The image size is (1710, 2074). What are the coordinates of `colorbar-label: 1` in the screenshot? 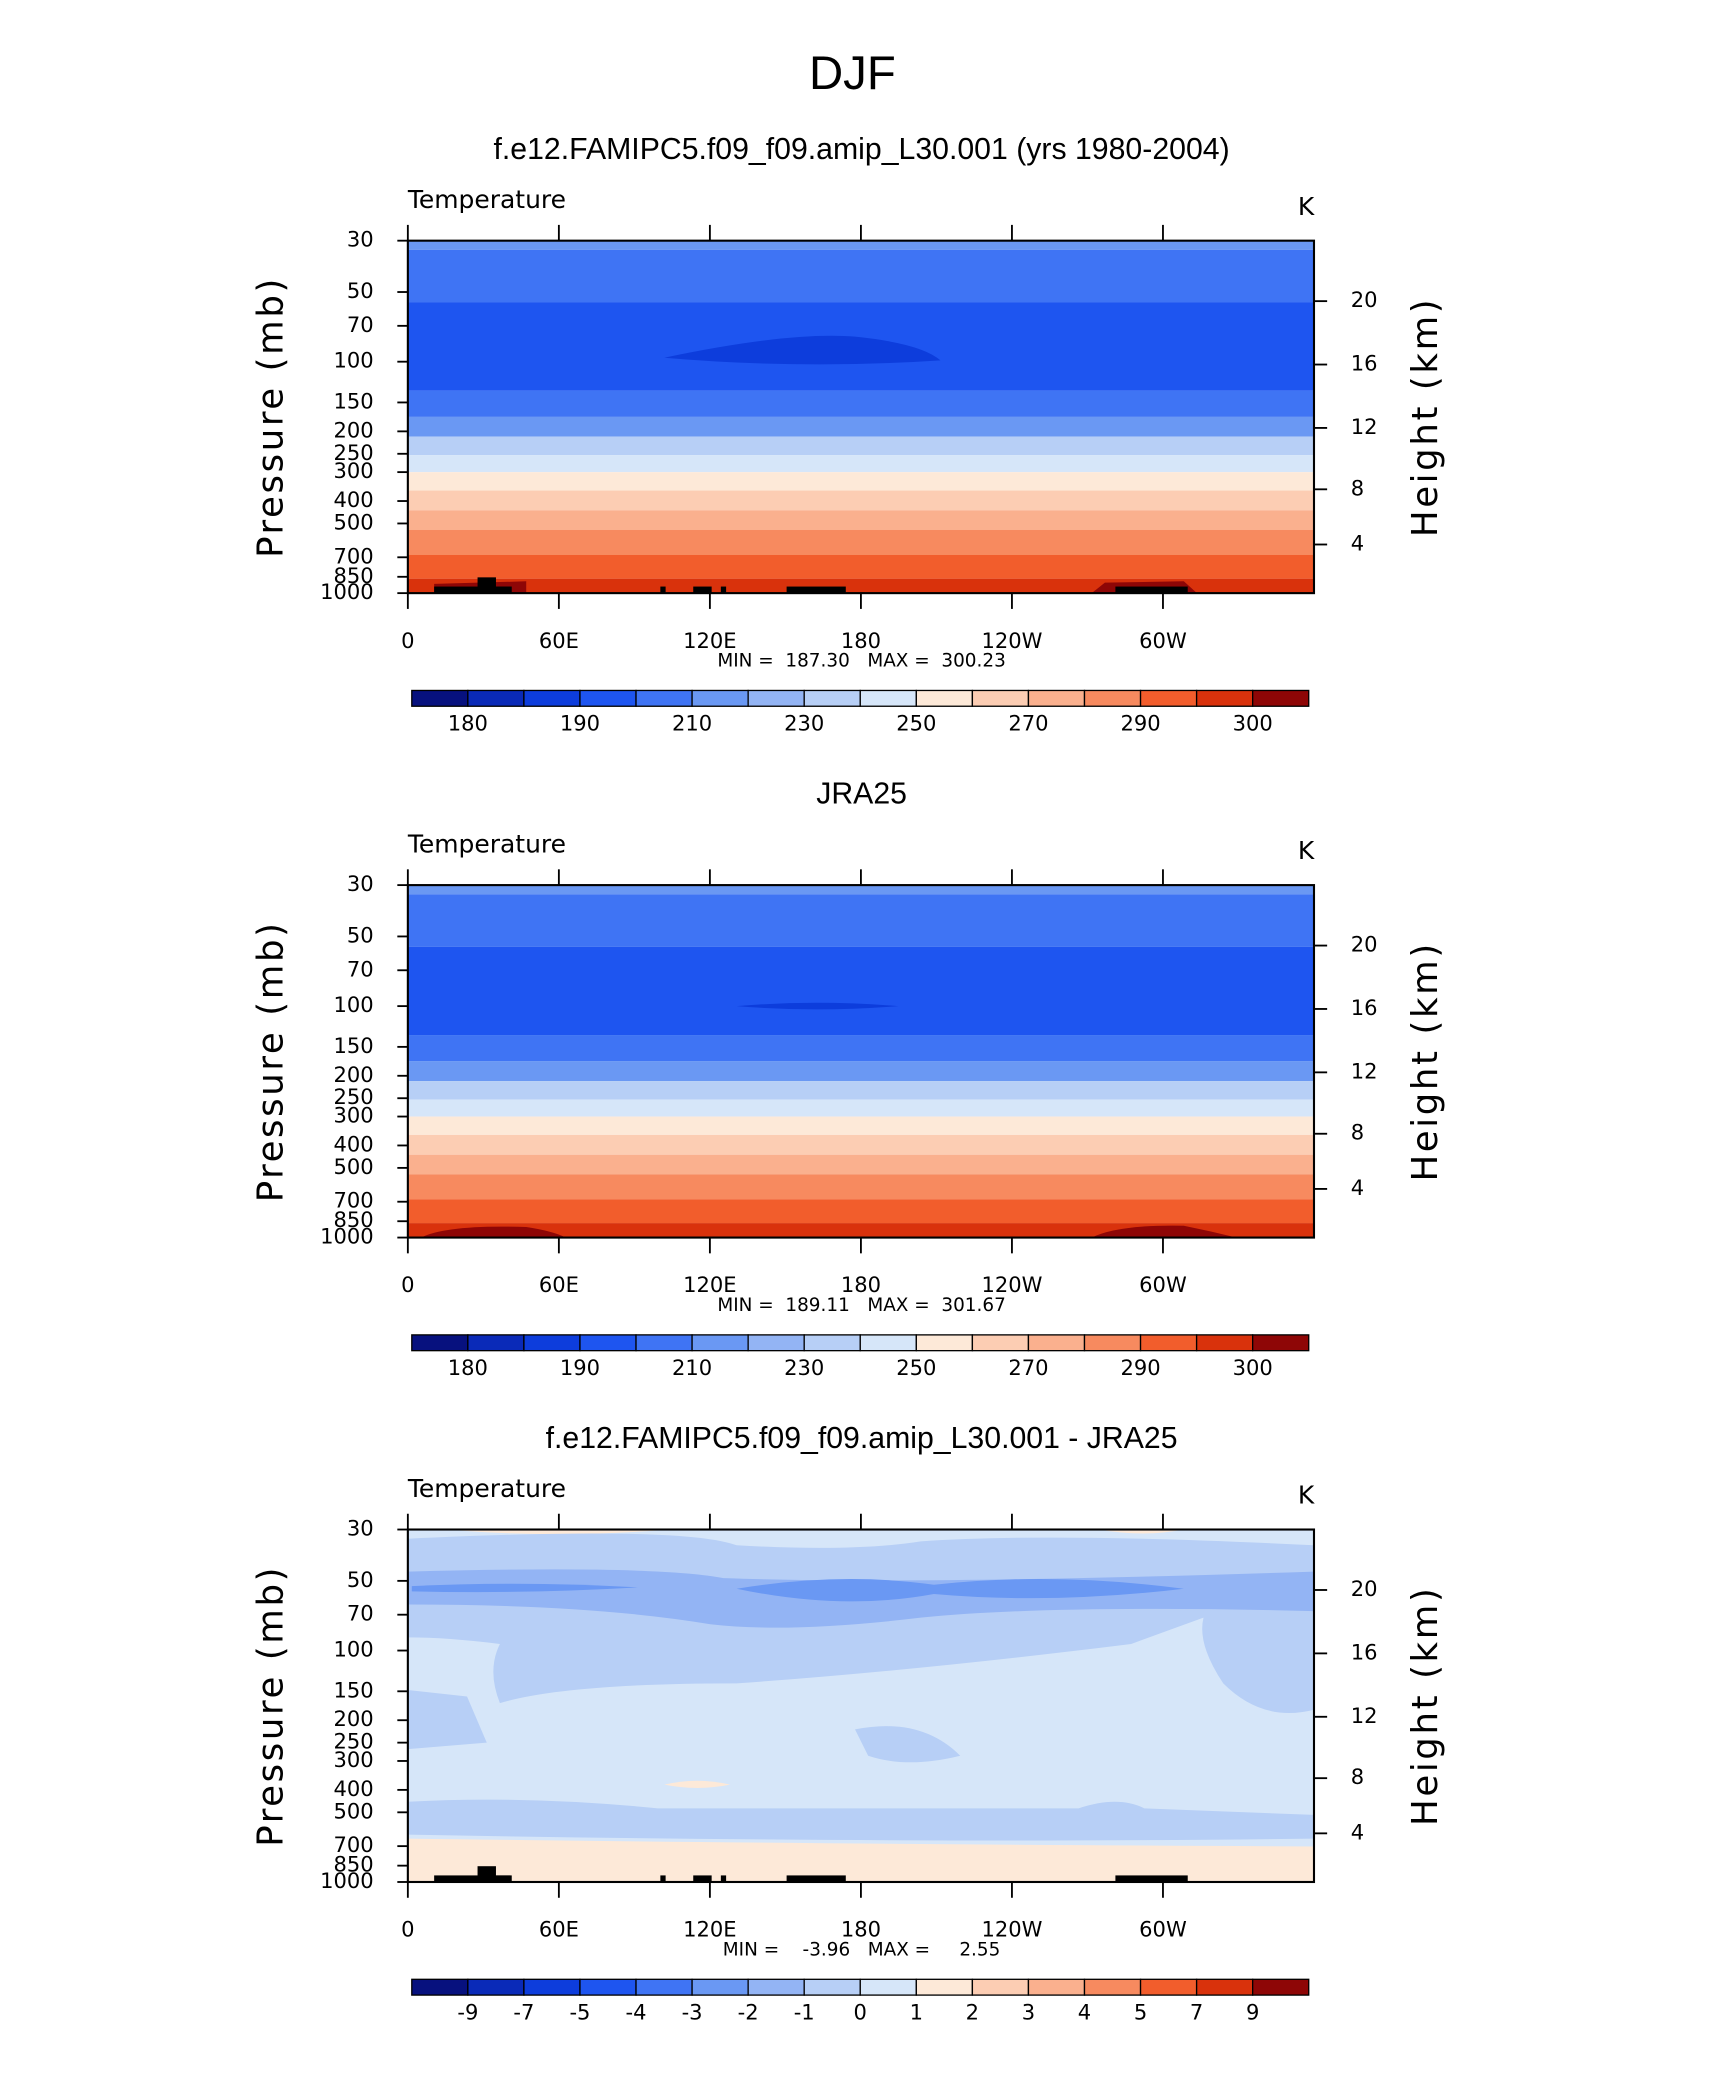 It's located at (916, 2012).